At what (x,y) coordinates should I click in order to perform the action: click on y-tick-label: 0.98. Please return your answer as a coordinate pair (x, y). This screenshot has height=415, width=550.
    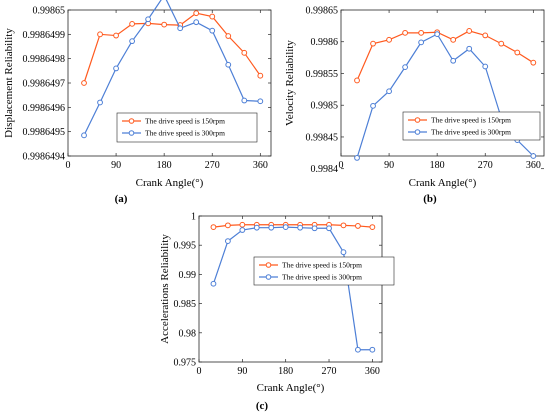
    Looking at the image, I should click on (188, 333).